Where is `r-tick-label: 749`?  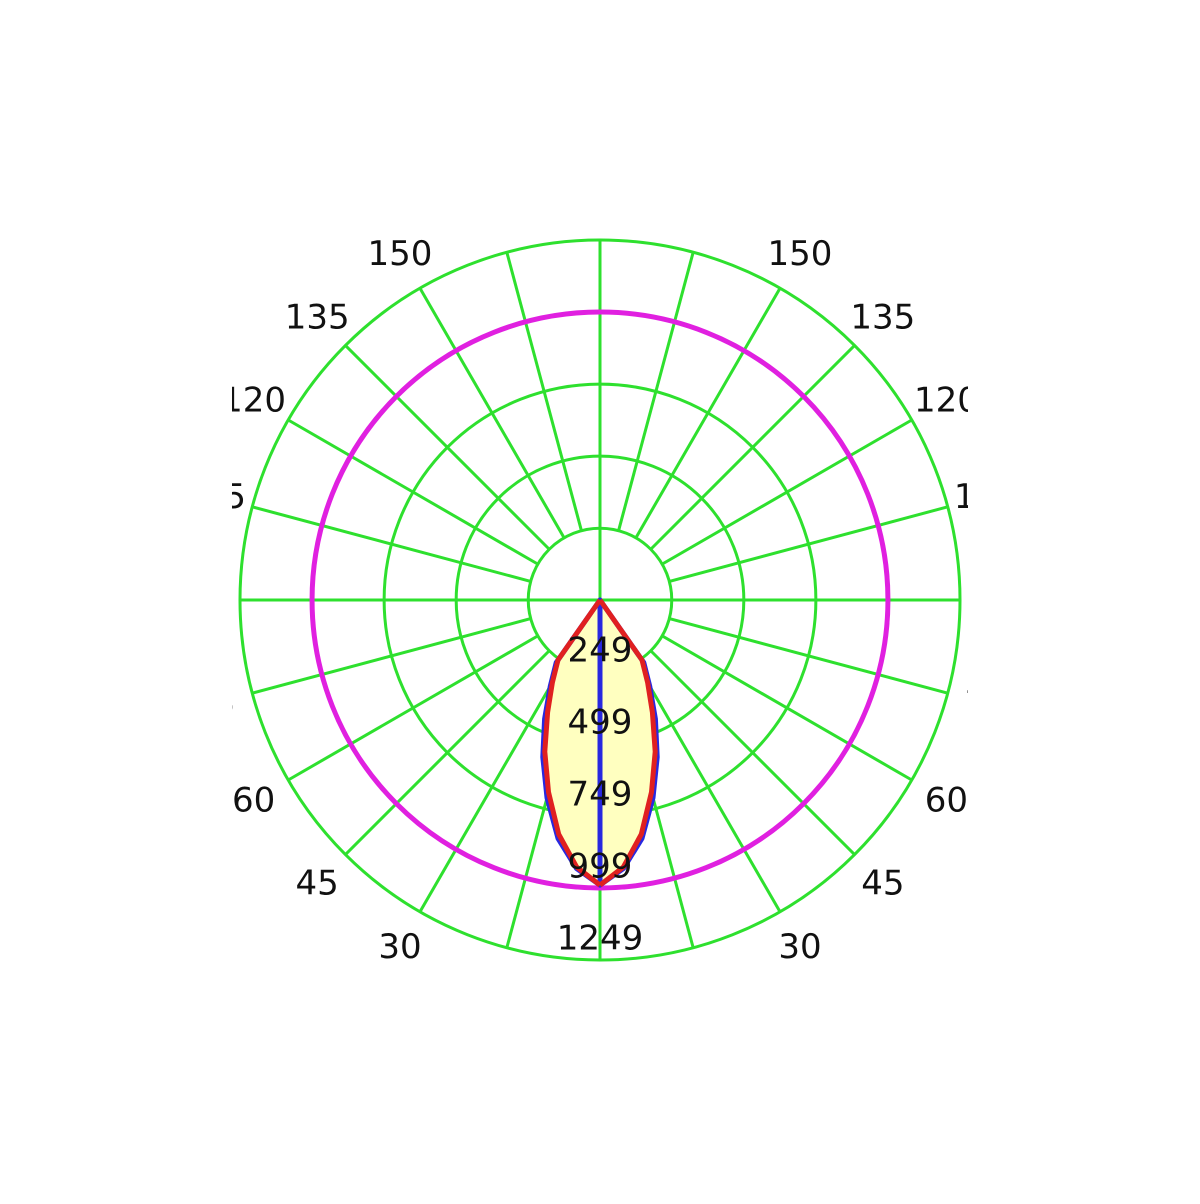
r-tick-label: 749 is located at coordinates (600, 794).